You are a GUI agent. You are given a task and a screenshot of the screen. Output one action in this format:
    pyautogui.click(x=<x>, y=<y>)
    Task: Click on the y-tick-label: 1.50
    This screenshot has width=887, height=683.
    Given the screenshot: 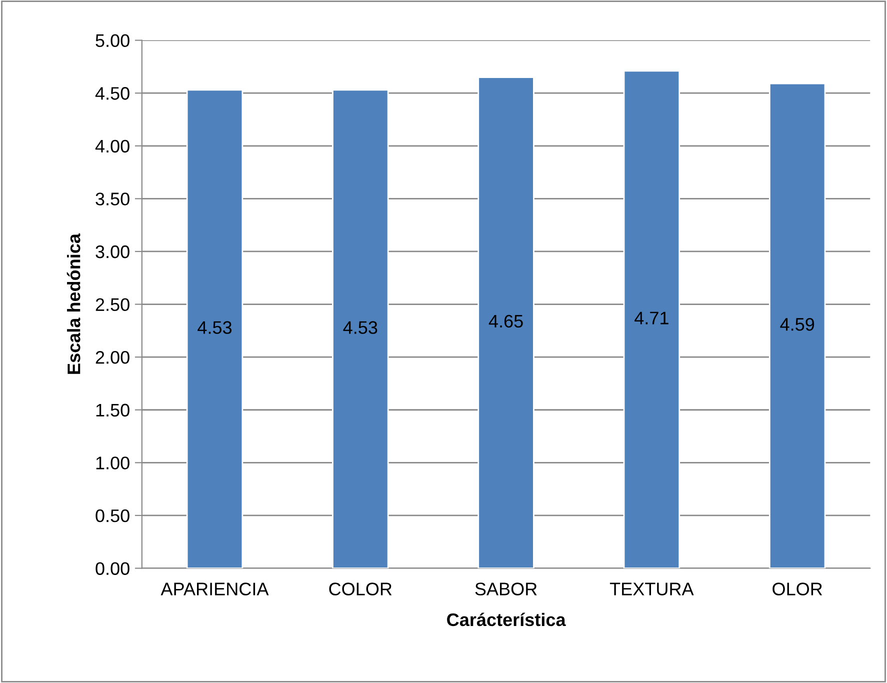 What is the action you would take?
    pyautogui.click(x=113, y=410)
    